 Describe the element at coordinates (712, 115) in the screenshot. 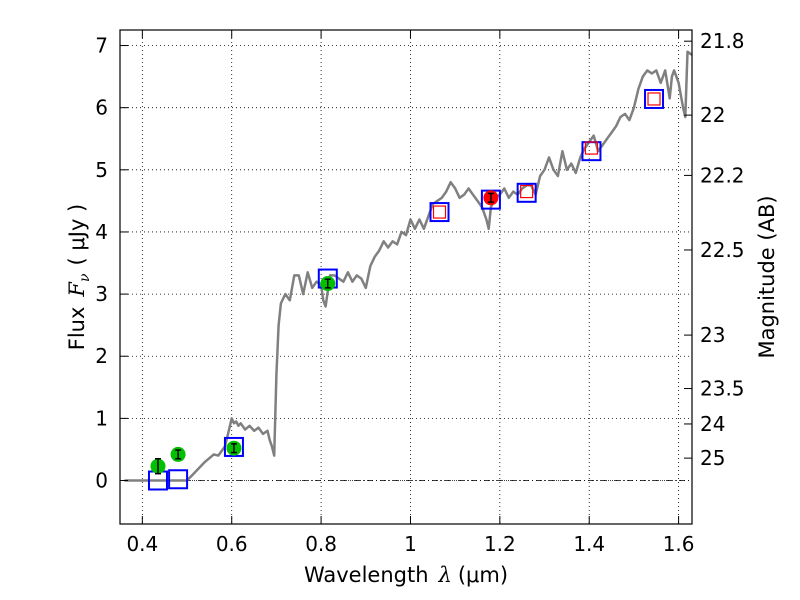

I see `y2-tick-label: 22` at that location.